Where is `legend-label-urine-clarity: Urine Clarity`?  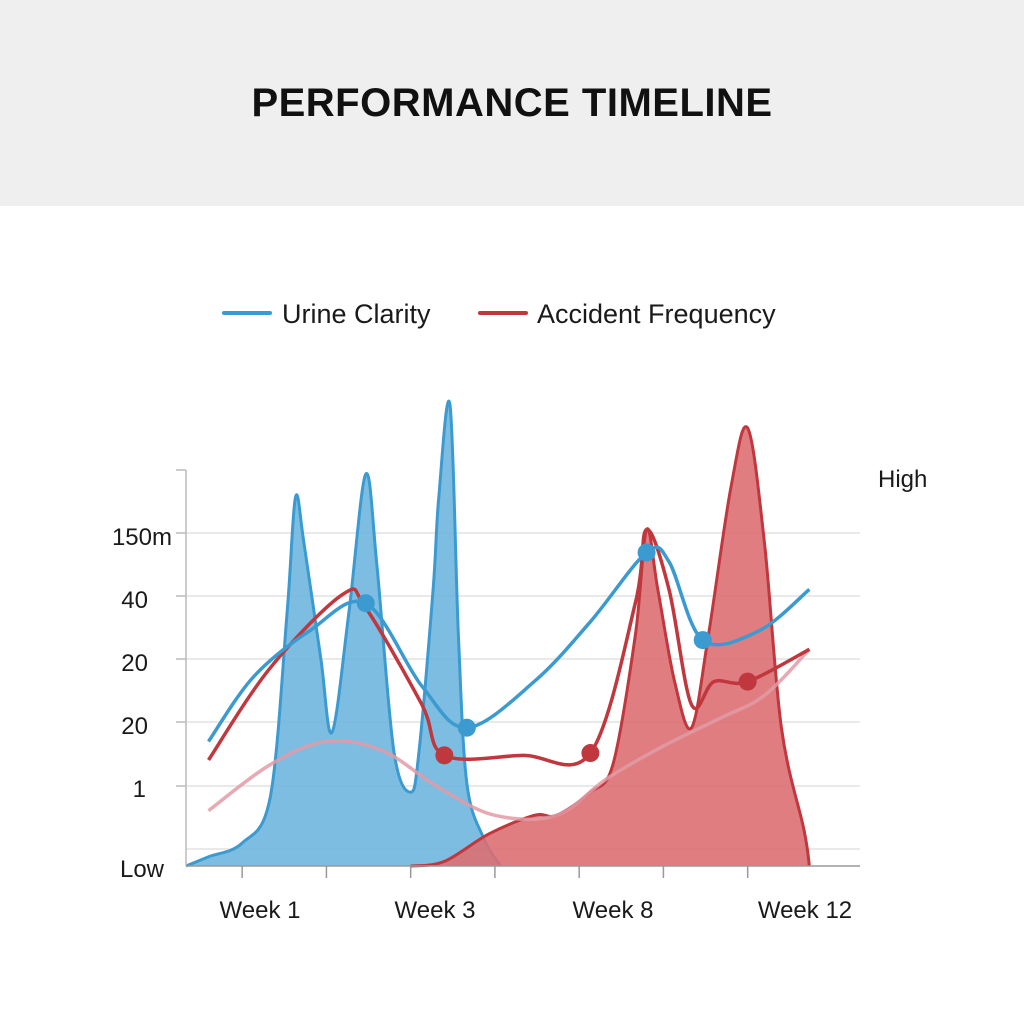
legend-label-urine-clarity: Urine Clarity is located at coordinates (356, 314).